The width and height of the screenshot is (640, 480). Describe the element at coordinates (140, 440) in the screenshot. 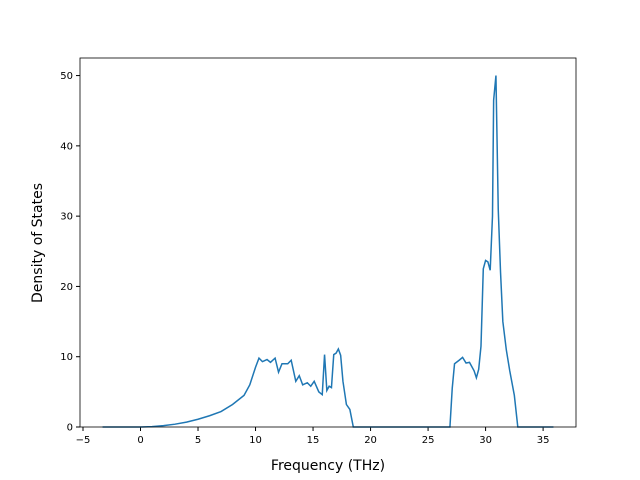

I see `x-tick-label: 0` at that location.